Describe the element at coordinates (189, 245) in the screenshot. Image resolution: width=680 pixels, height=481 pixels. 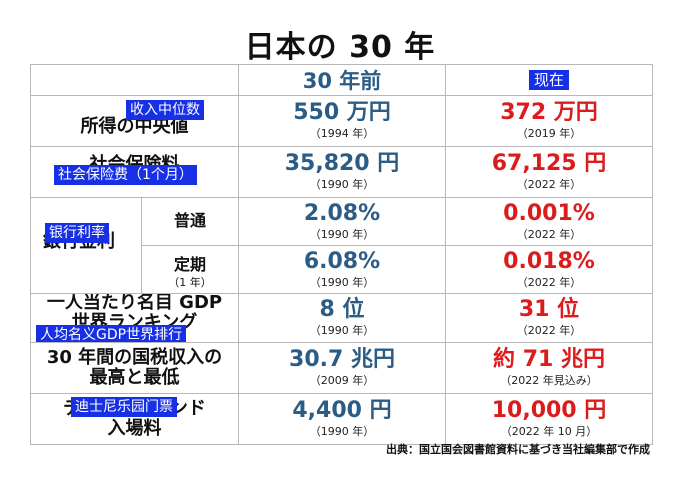
I see `sub-divider-horizontal` at that location.